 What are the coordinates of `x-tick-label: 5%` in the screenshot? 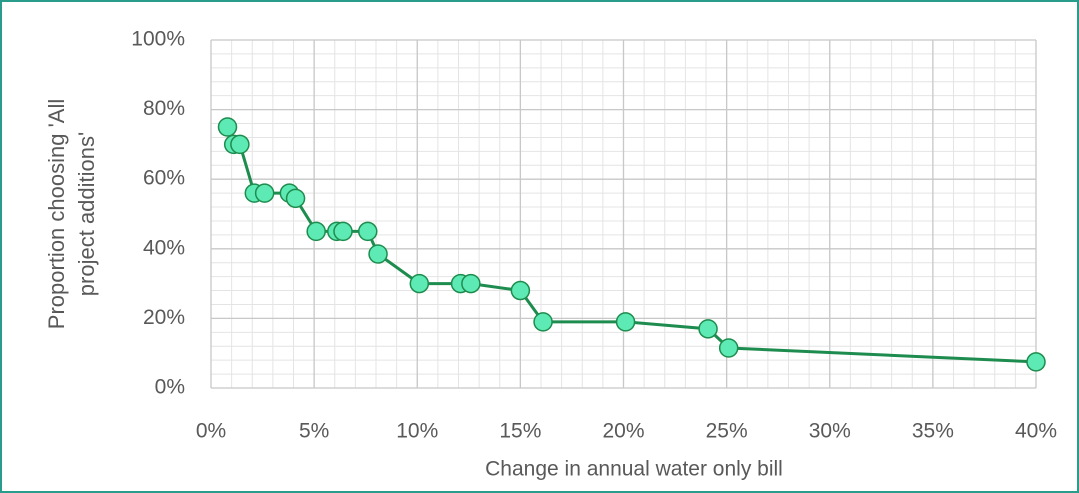 It's located at (314, 431).